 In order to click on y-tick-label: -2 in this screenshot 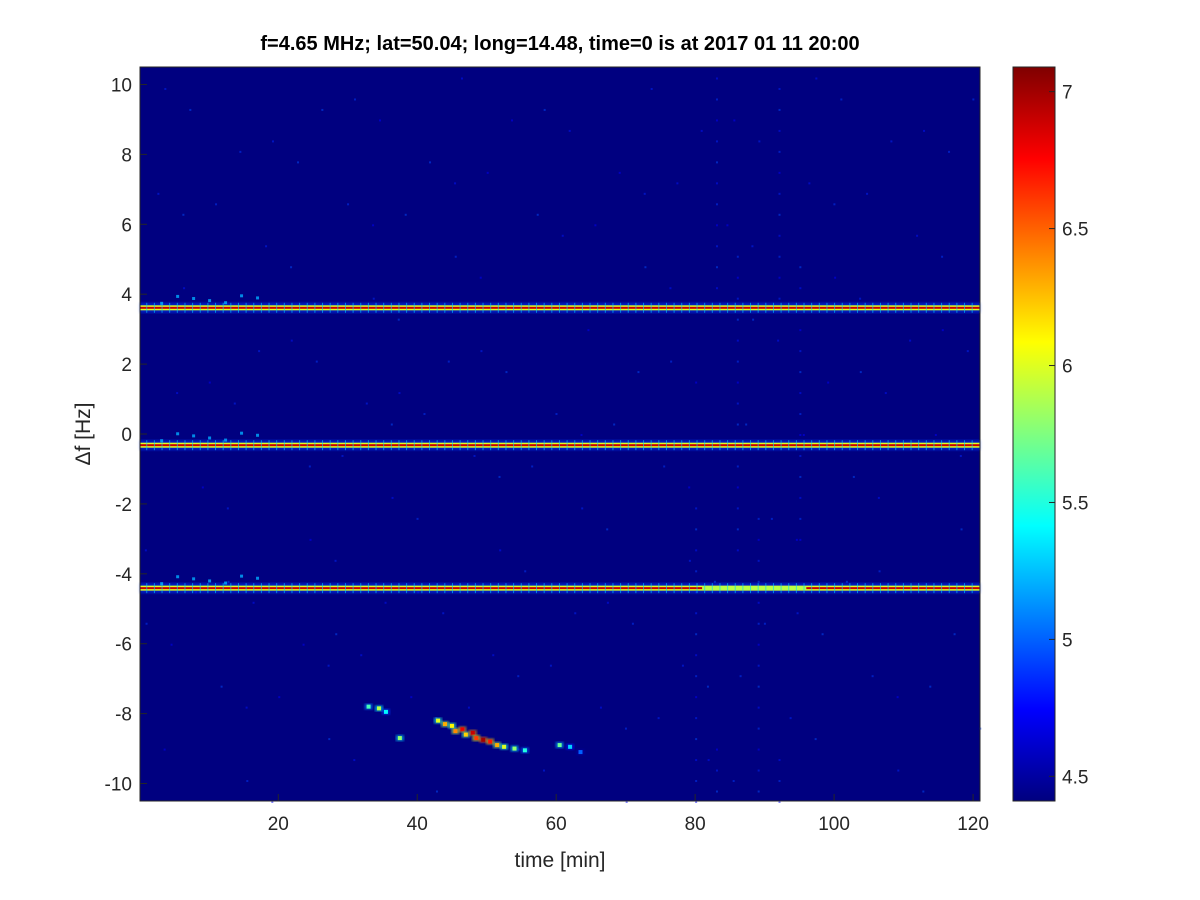, I will do `click(123, 505)`.